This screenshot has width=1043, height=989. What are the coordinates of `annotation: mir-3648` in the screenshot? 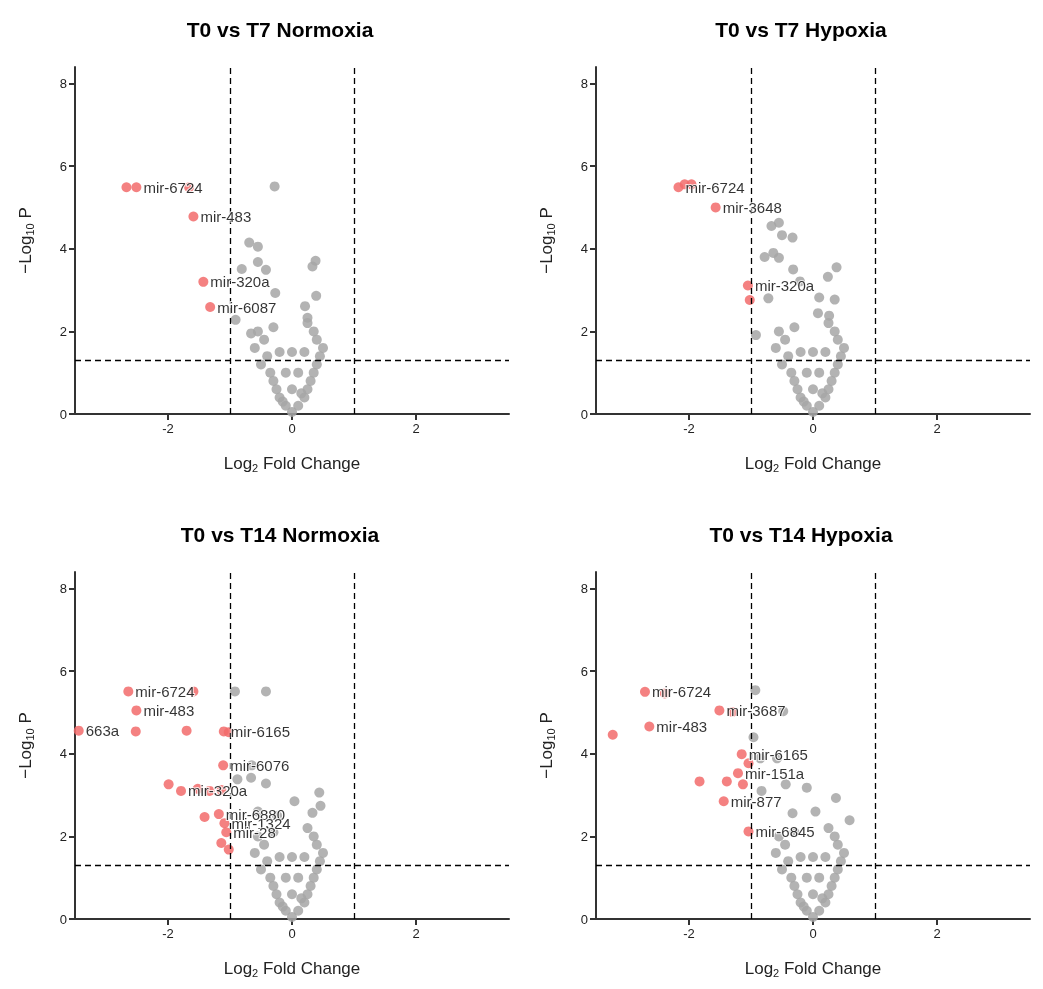 It's located at (752, 207).